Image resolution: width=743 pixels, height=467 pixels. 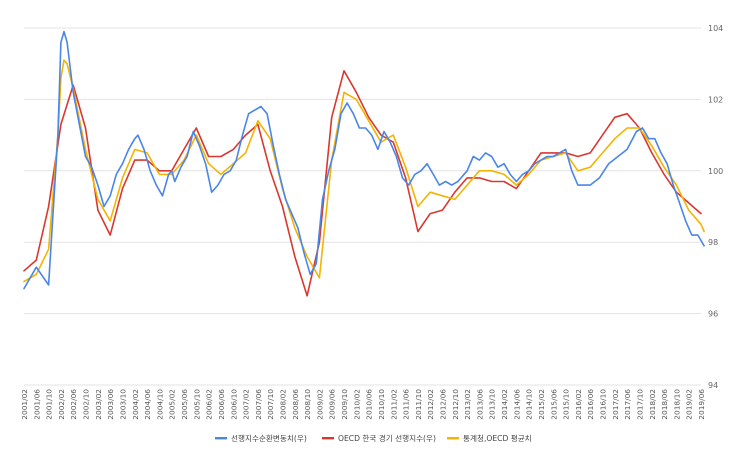 I want to click on y-tick-label: 96, so click(x=713, y=314).